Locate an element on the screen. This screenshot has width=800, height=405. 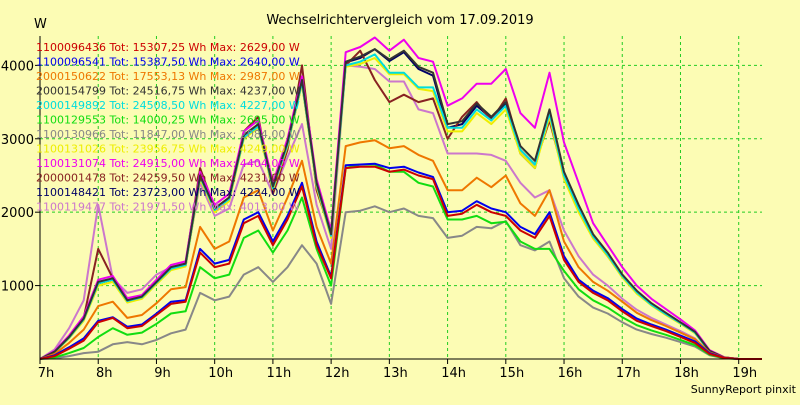
x-tick-label: 14h is located at coordinates (453, 373).